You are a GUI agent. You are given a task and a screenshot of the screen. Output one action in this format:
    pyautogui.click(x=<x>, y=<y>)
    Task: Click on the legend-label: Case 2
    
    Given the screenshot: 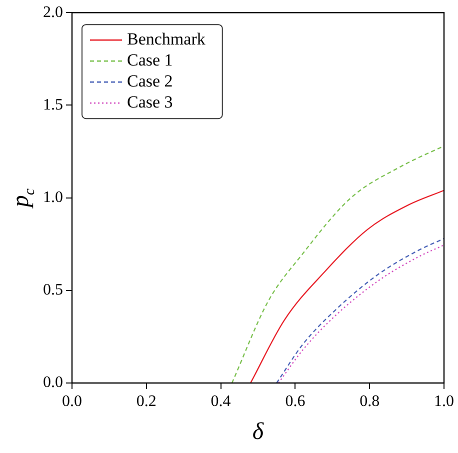 What is the action you would take?
    pyautogui.click(x=150, y=81)
    